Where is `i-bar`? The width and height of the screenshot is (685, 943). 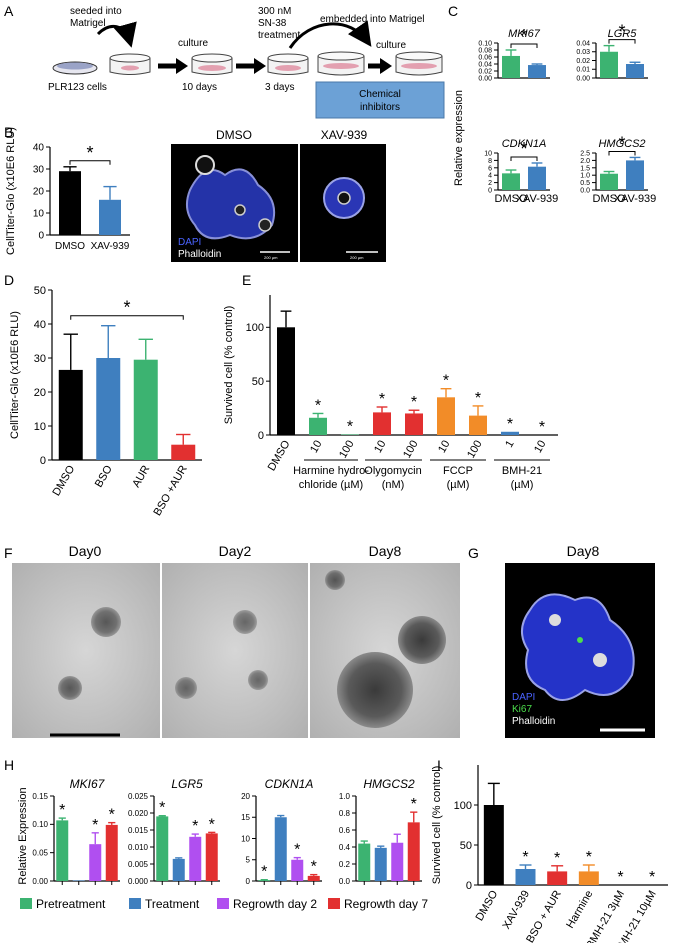 i-bar is located at coordinates (525, 877).